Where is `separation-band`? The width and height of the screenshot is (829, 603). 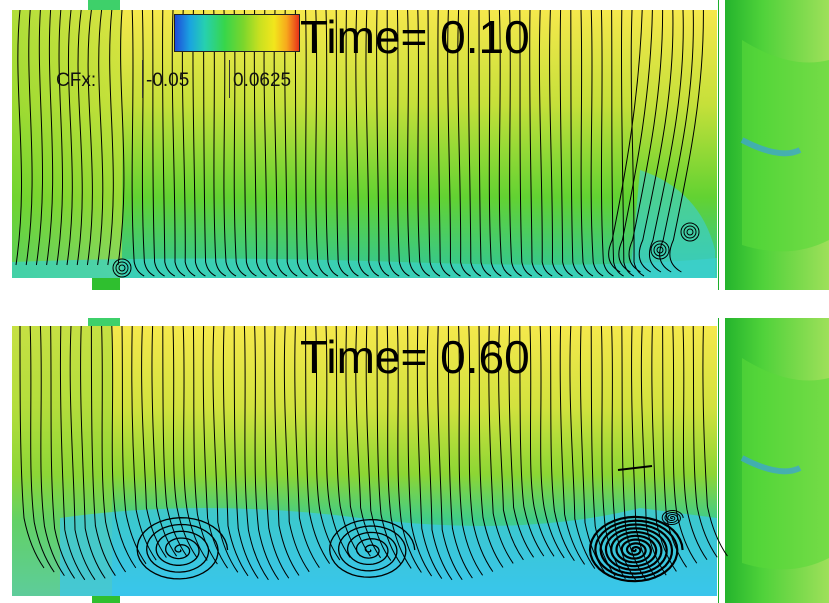
separation-band is located at coordinates (364, 268).